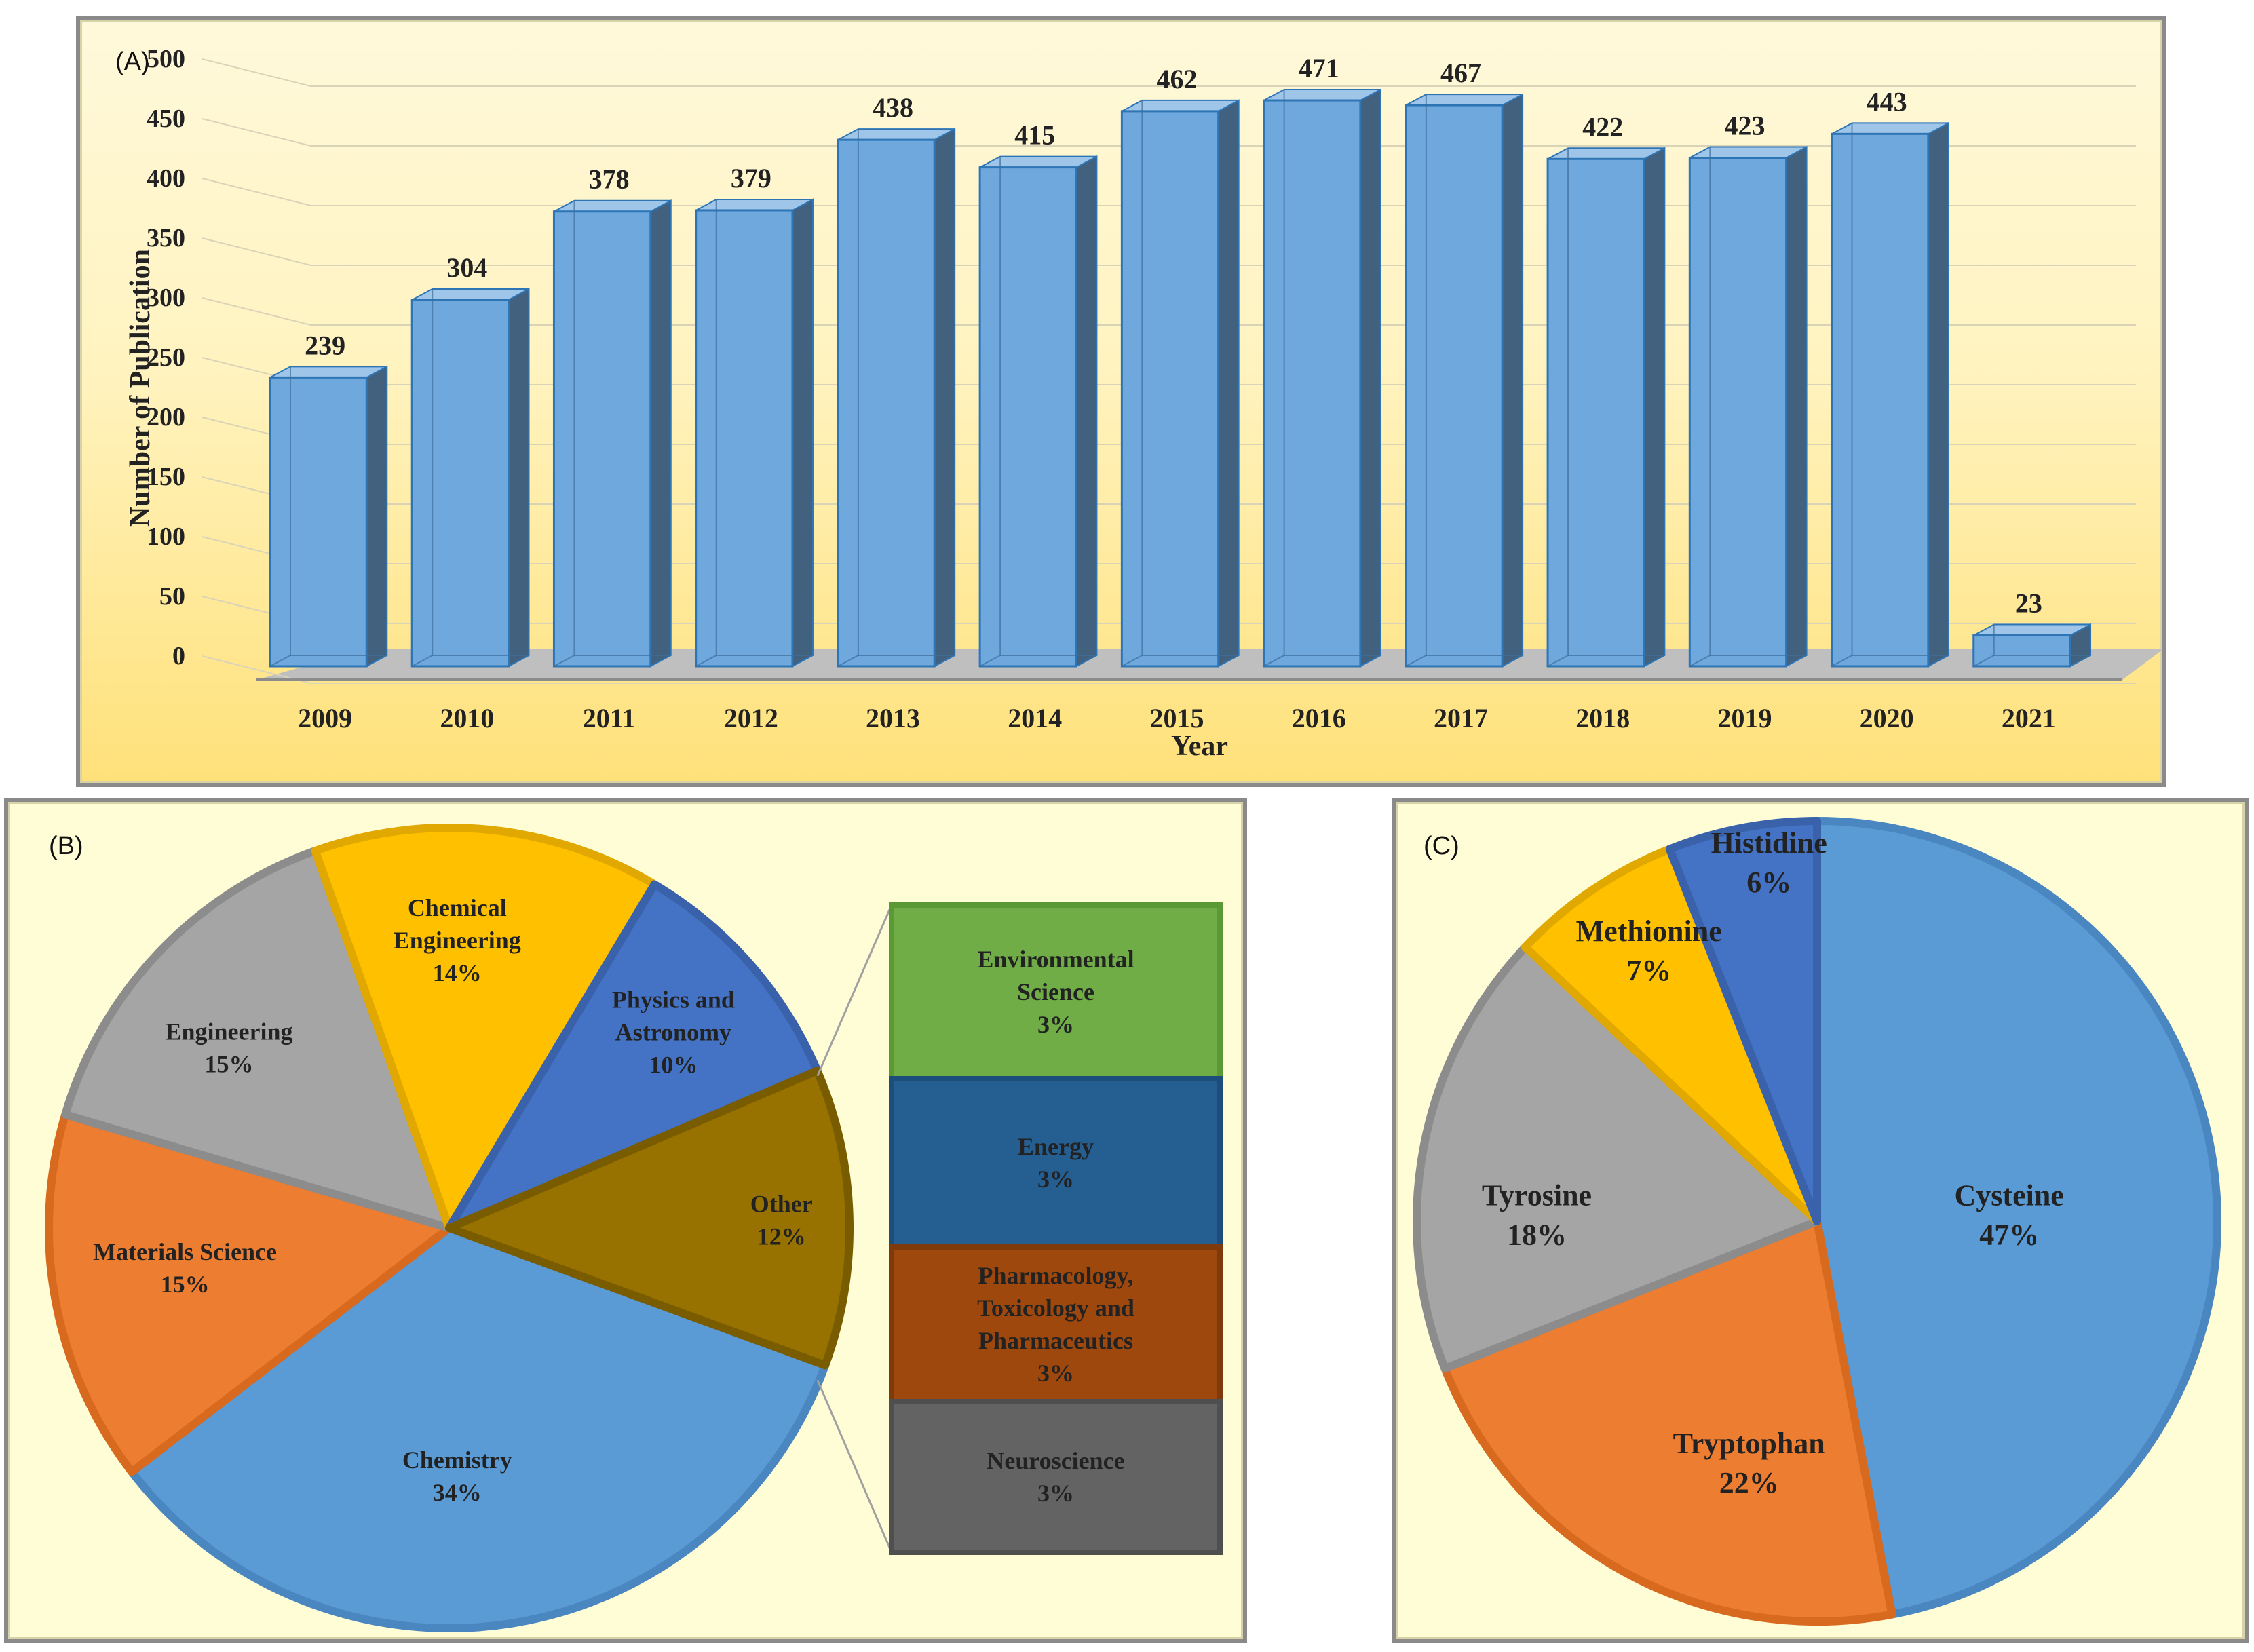  I want to click on panel-a-label: (A), so click(133, 61).